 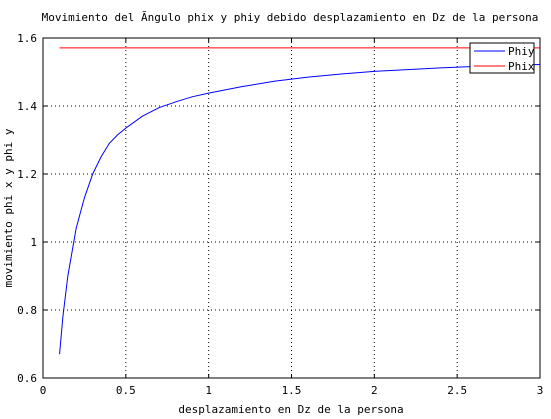 What do you see at coordinates (27, 378) in the screenshot?
I see `y-tick-label: 0.6` at bounding box center [27, 378].